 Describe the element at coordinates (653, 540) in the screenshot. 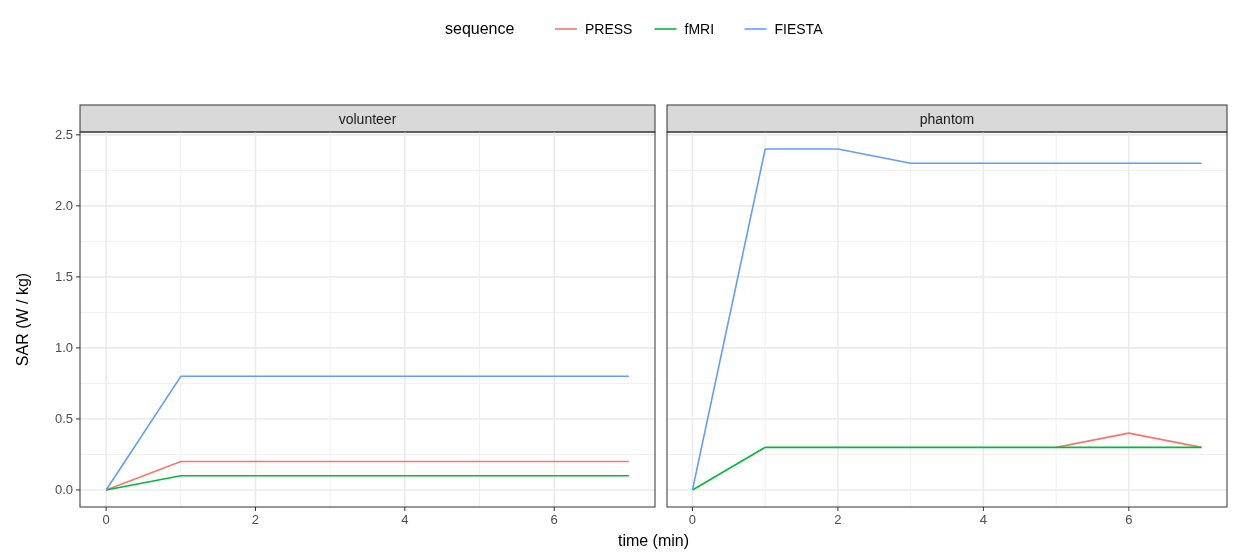

I see `x-axis-title: time (min)` at that location.